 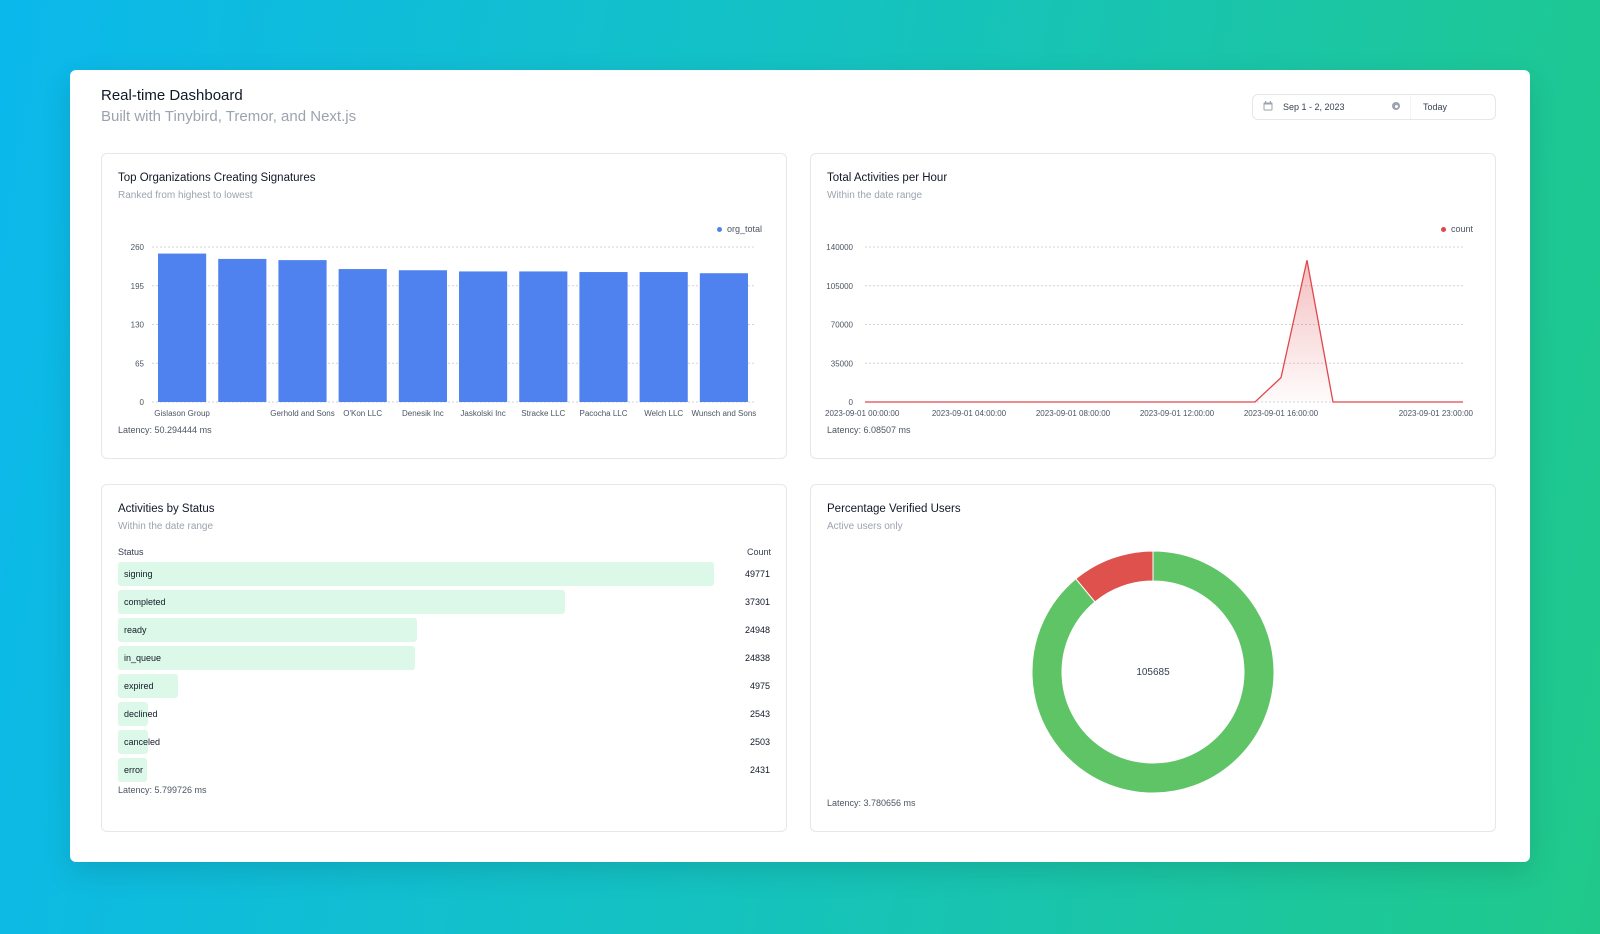 What do you see at coordinates (166, 526) in the screenshot?
I see `card-subtitle: Within the date range` at bounding box center [166, 526].